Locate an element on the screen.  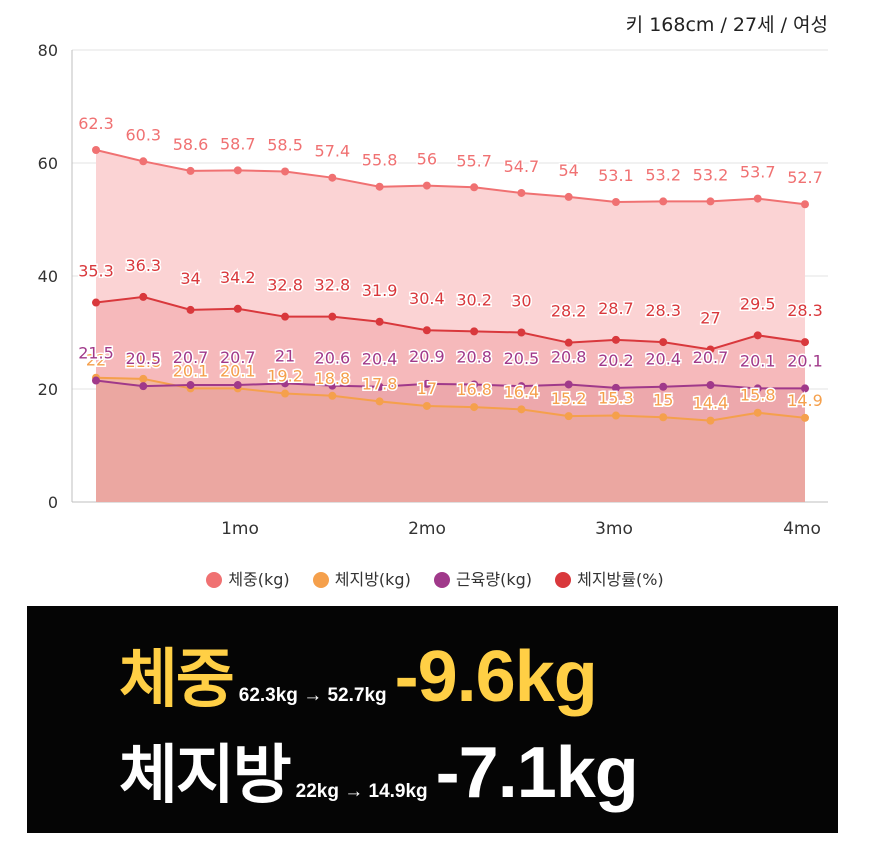
data-label: 28.7 is located at coordinates (616, 308).